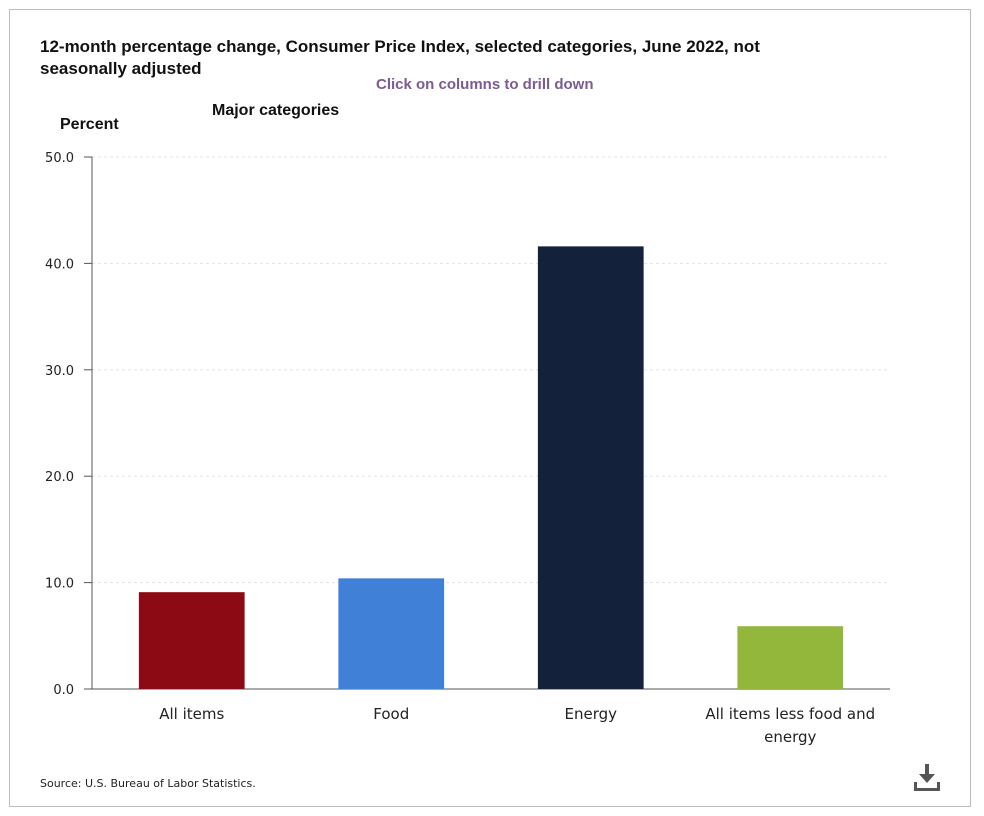  What do you see at coordinates (790, 714) in the screenshot?
I see `x-category-label: All items less food and` at bounding box center [790, 714].